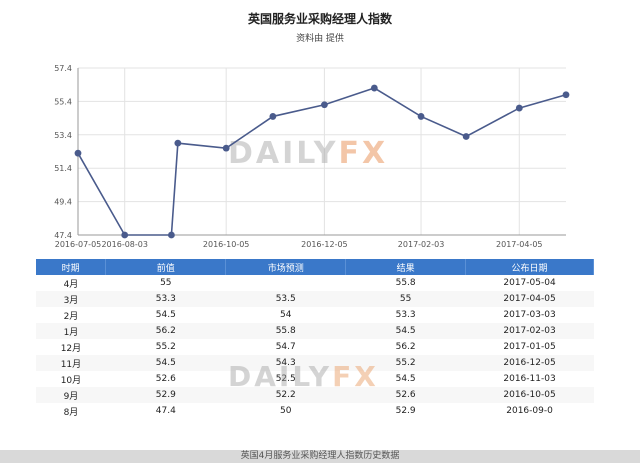  I want to click on y-tick-label: 47.4, so click(63, 235).